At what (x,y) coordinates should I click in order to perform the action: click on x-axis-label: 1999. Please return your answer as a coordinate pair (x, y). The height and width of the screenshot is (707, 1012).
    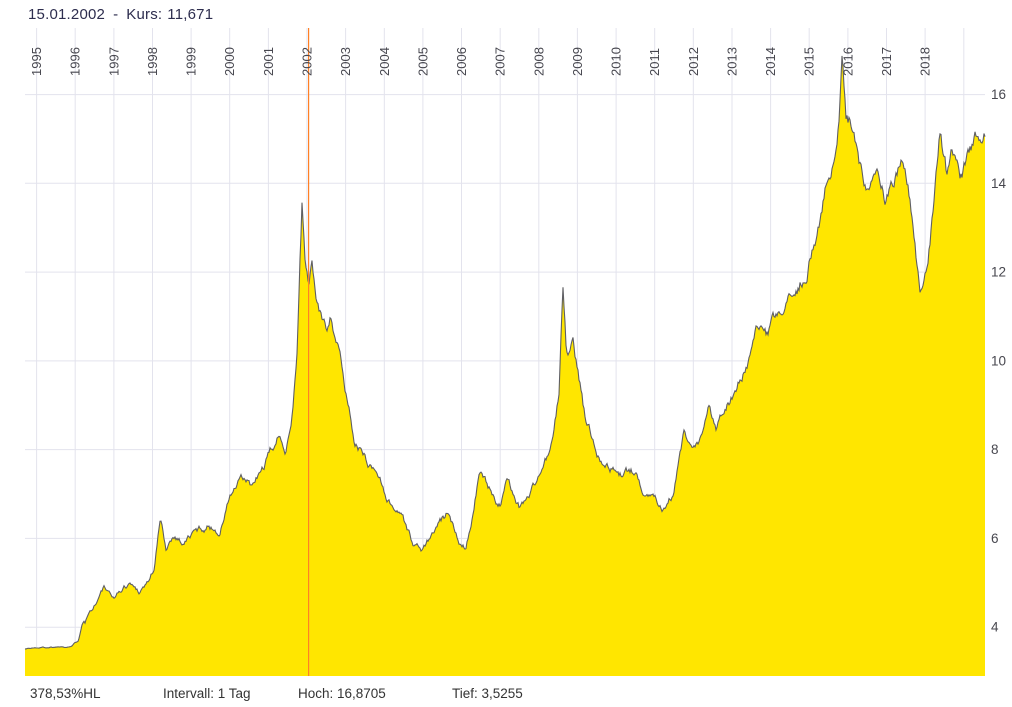
    Looking at the image, I should click on (191, 61).